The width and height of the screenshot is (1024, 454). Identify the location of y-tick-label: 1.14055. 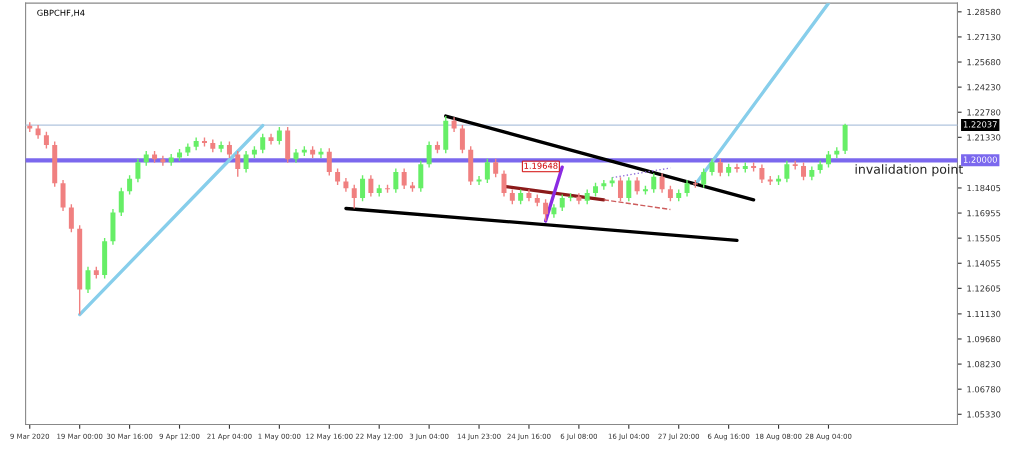
(984, 263).